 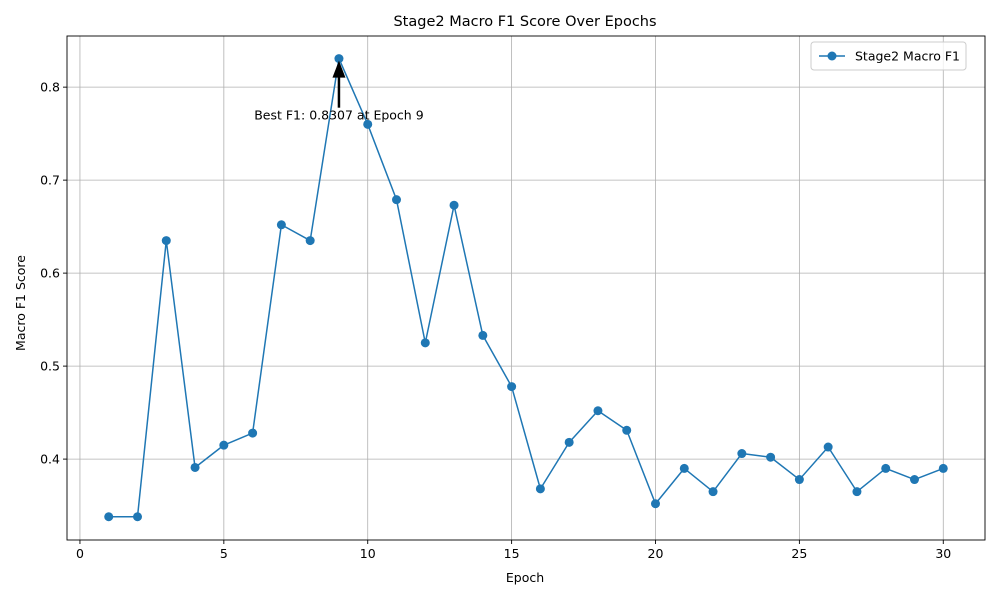 What do you see at coordinates (50, 87) in the screenshot?
I see `y-tick-label: 0.8` at bounding box center [50, 87].